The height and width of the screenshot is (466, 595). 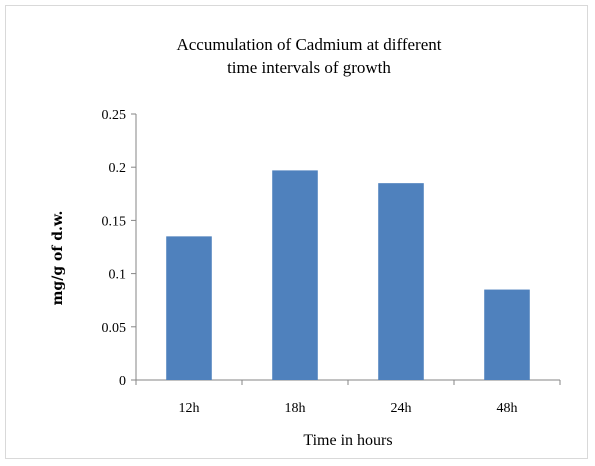 I want to click on x-tick-label: 48h, so click(x=507, y=408).